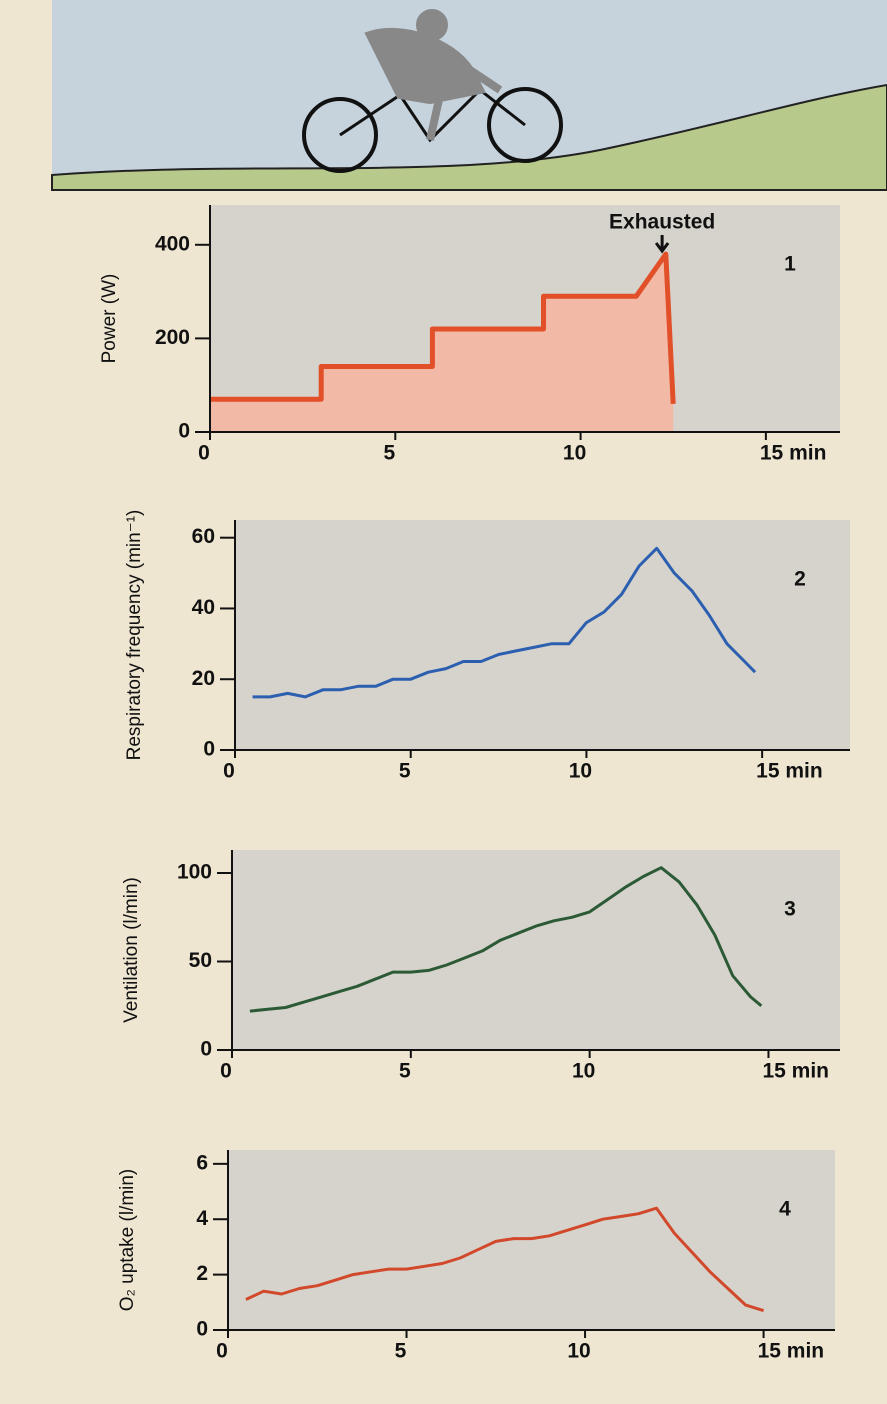  Describe the element at coordinates (202, 1273) in the screenshot. I see `y-tick-label: 2` at that location.